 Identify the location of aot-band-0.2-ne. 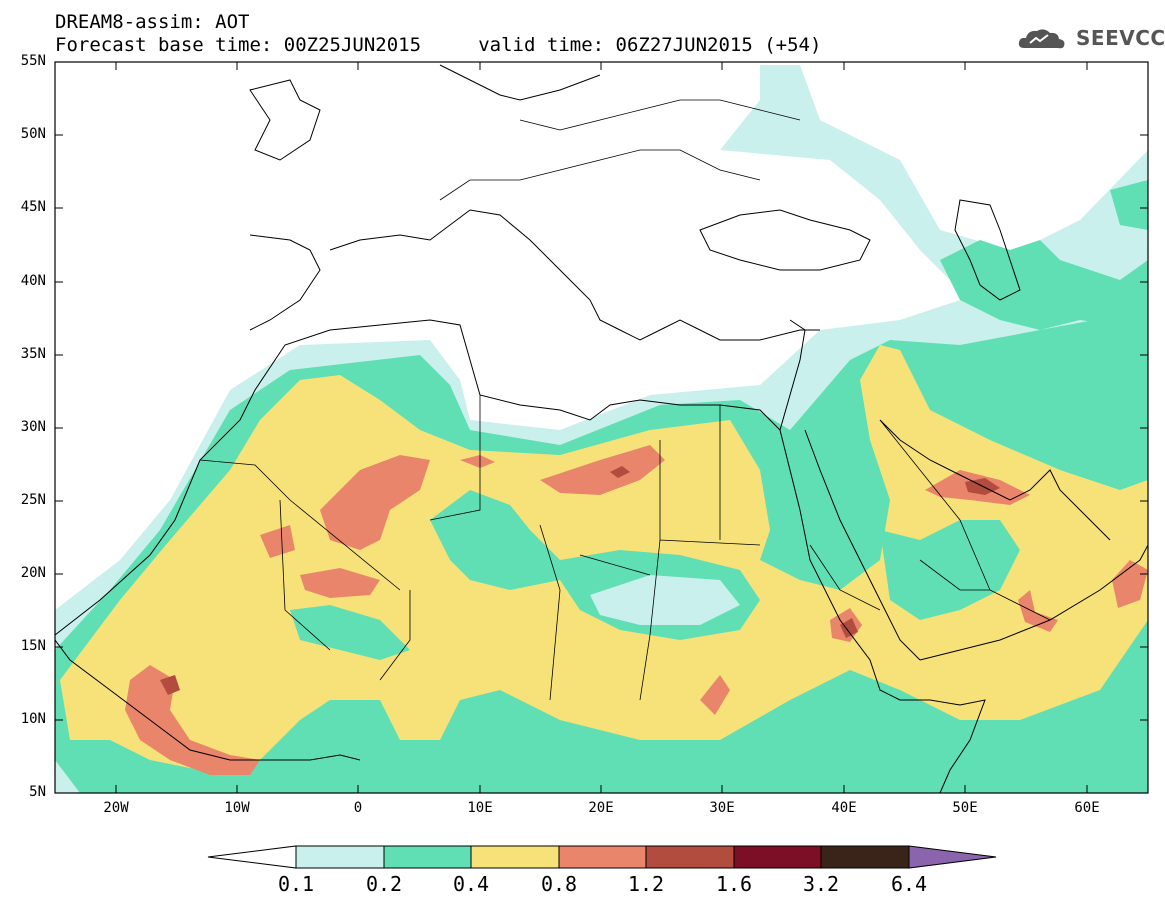
(1129, 205).